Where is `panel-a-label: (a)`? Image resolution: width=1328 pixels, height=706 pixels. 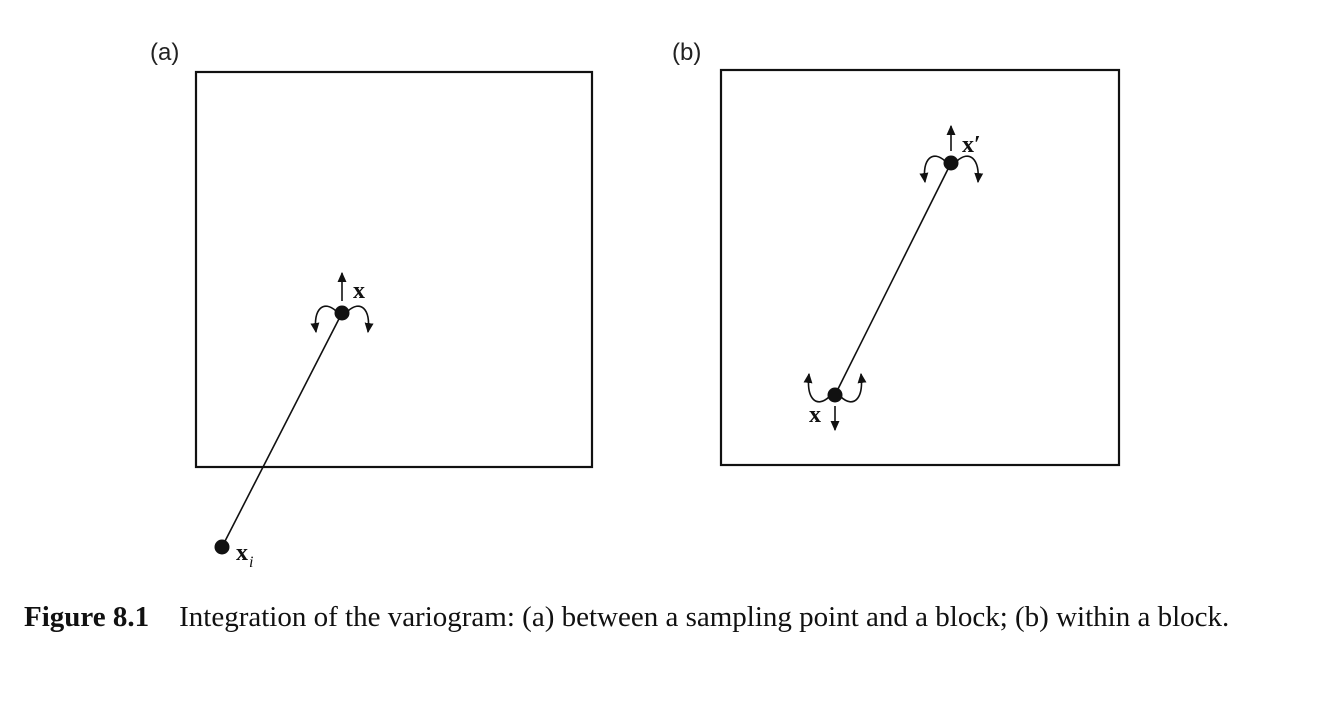
panel-a-label: (a) is located at coordinates (164, 52).